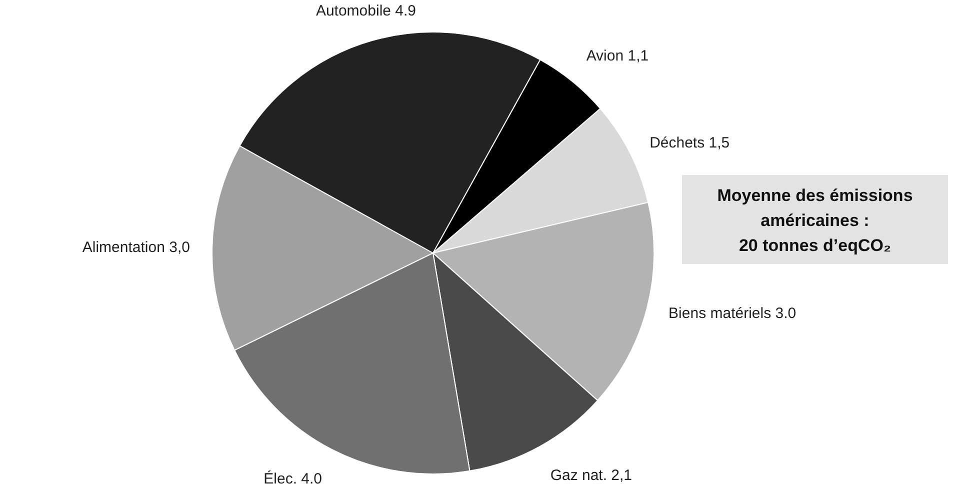  Describe the element at coordinates (690, 143) in the screenshot. I see `slice-label: Déchets 1,5` at that location.